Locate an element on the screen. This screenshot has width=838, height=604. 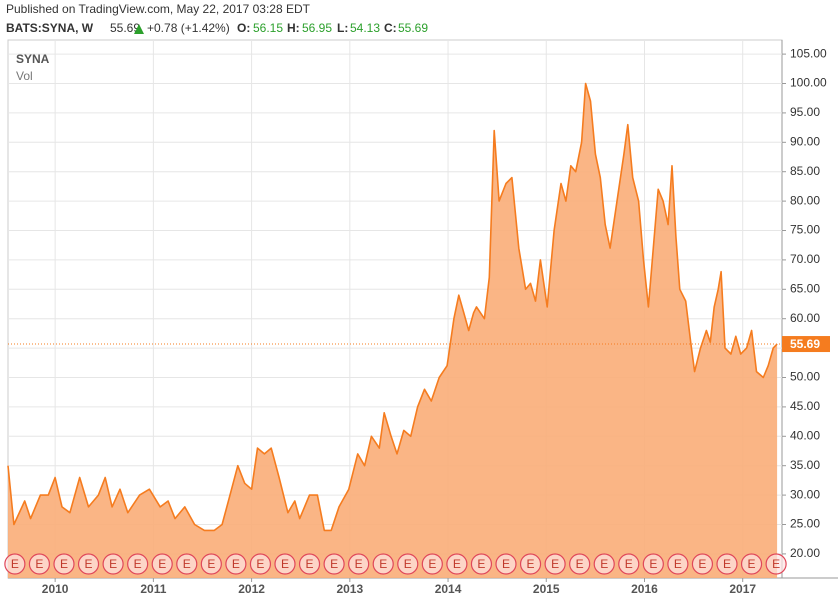
y-tick-label: 95.00 is located at coordinates (805, 112).